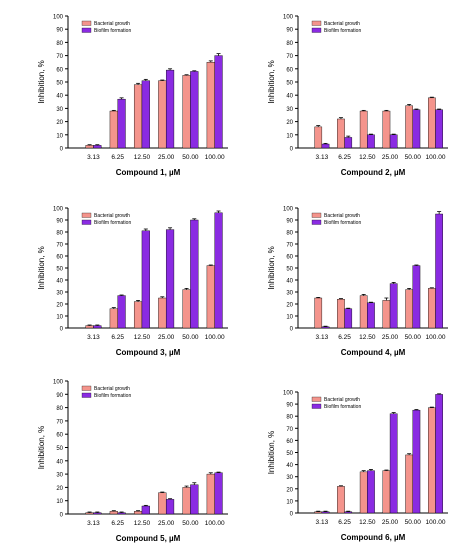  Describe the element at coordinates (148, 352) in the screenshot. I see `x-axis-label: Compound 3, µM` at that location.